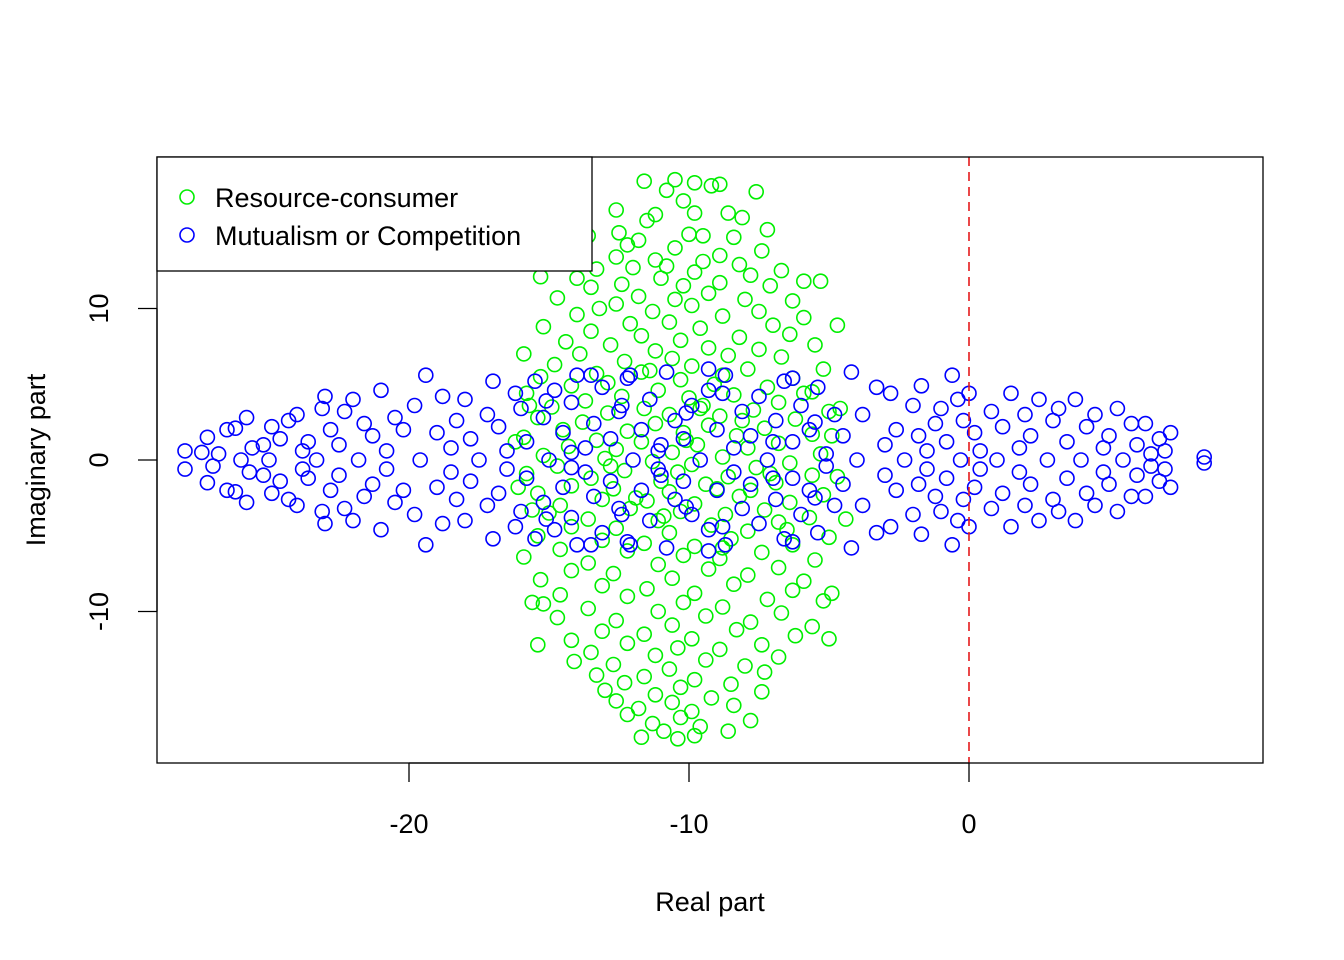  What do you see at coordinates (121, 462) in the screenshot?
I see `y-axis: -10 0 10` at bounding box center [121, 462].